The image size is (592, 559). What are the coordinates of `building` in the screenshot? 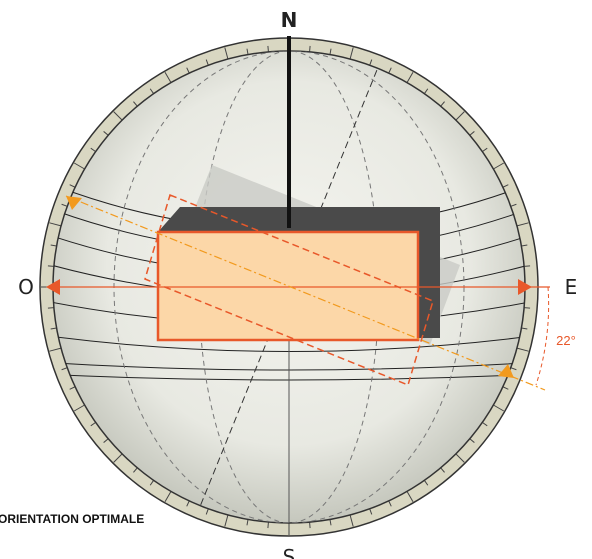 It's located at (288, 286).